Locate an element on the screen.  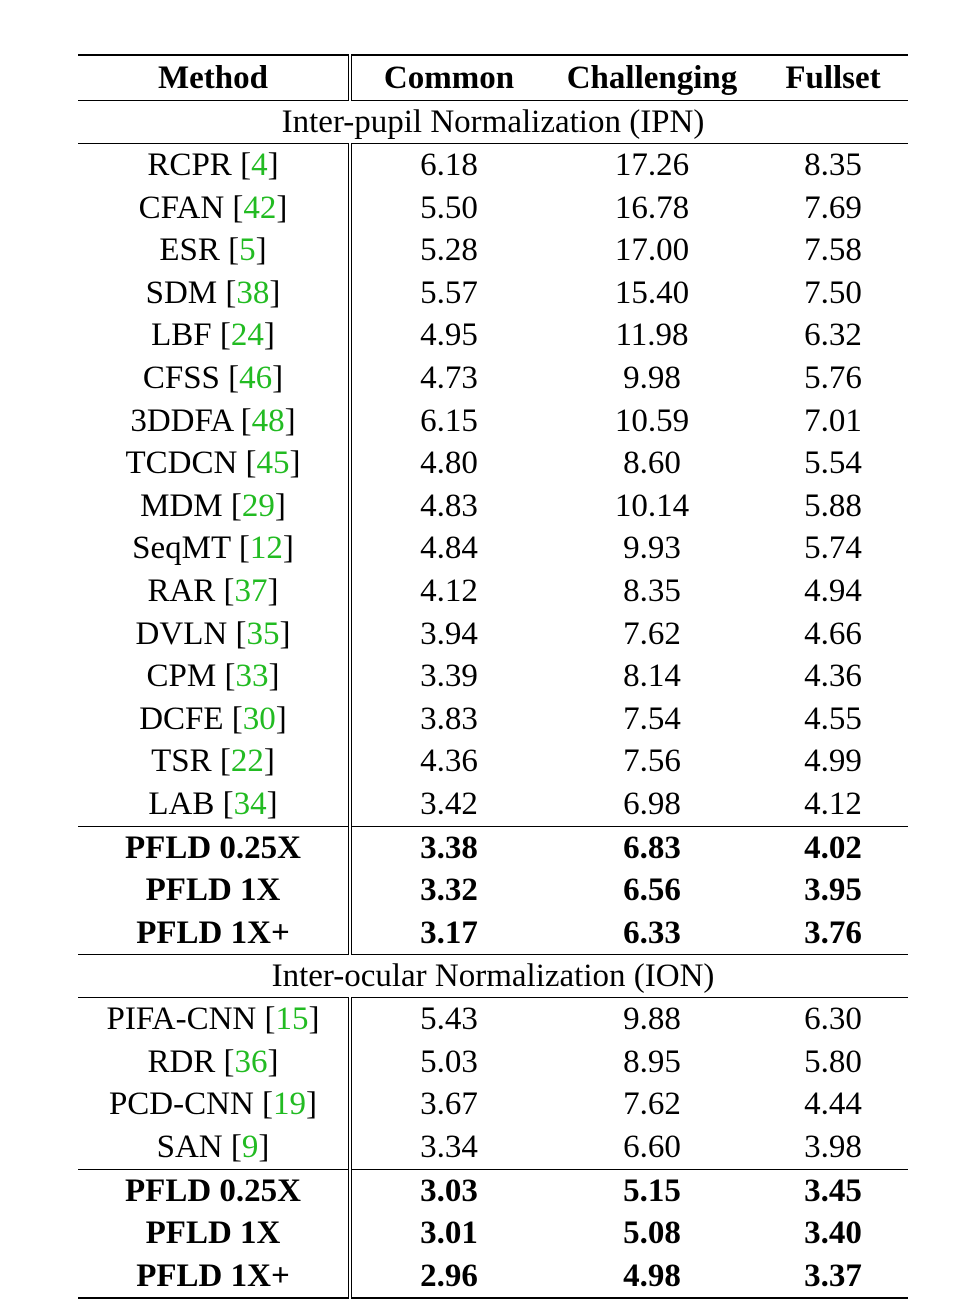
citation-ref: 30 is located at coordinates (259, 718).